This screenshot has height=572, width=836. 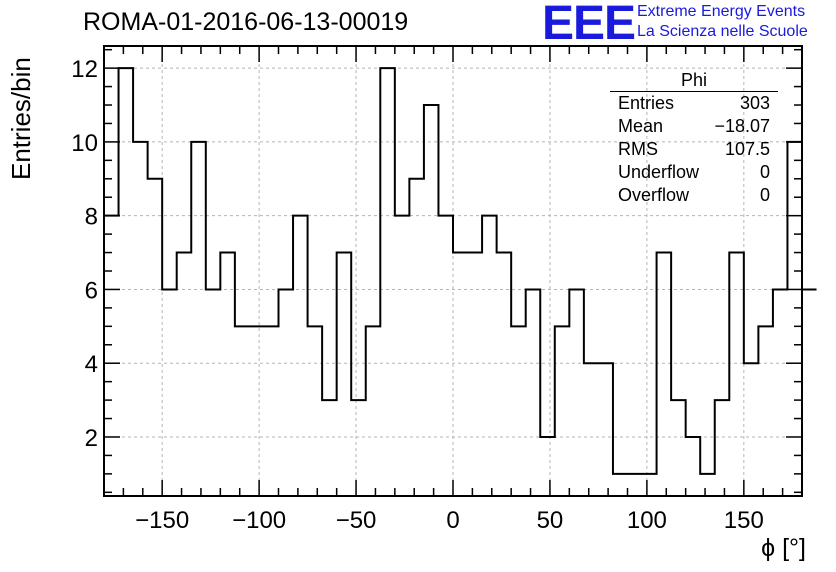 I want to click on stats-value: −18.07, so click(x=742, y=126).